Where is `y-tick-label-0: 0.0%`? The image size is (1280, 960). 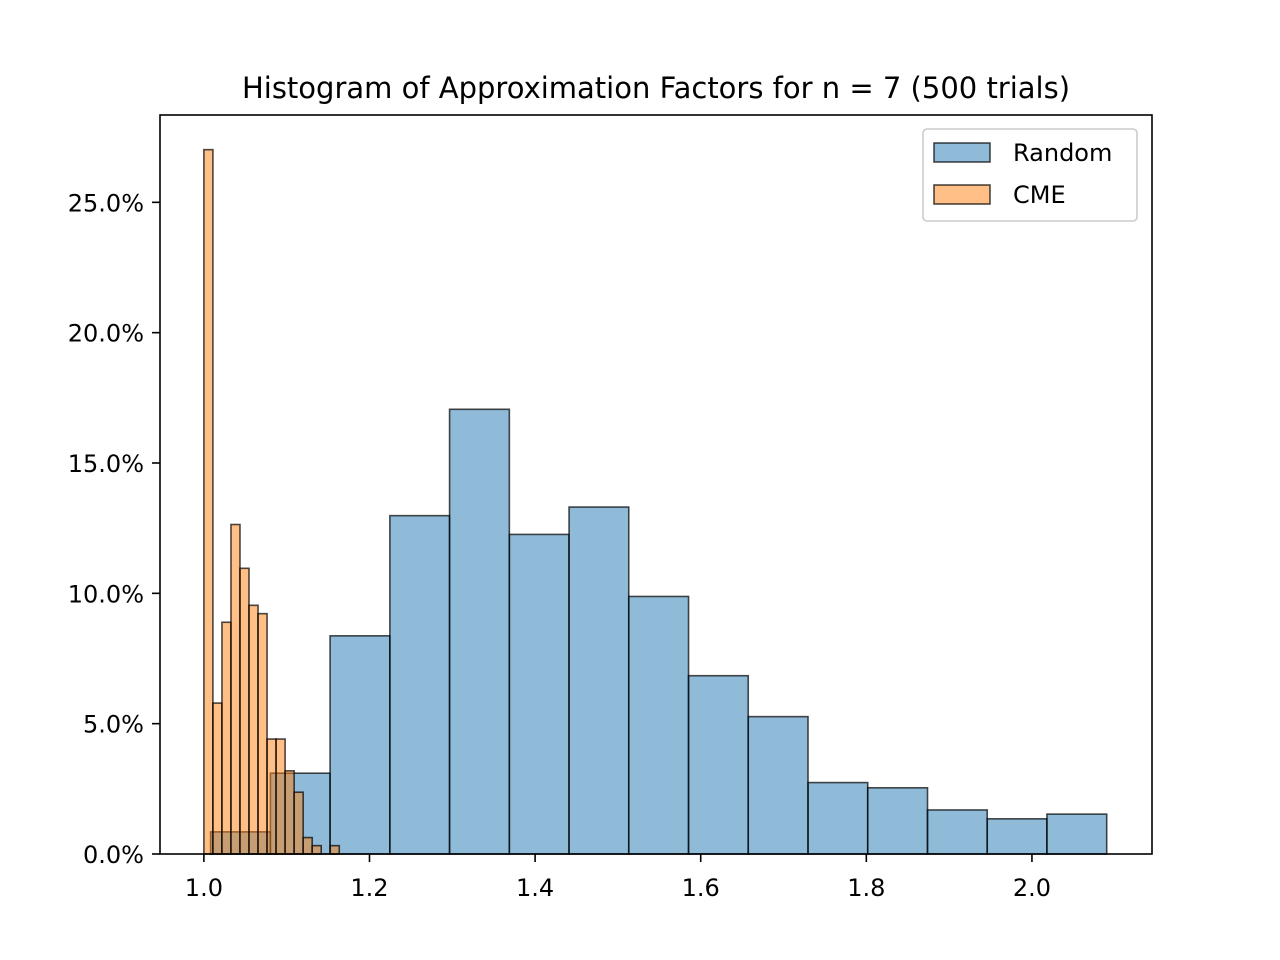
y-tick-label-0: 0.0% is located at coordinates (113, 855).